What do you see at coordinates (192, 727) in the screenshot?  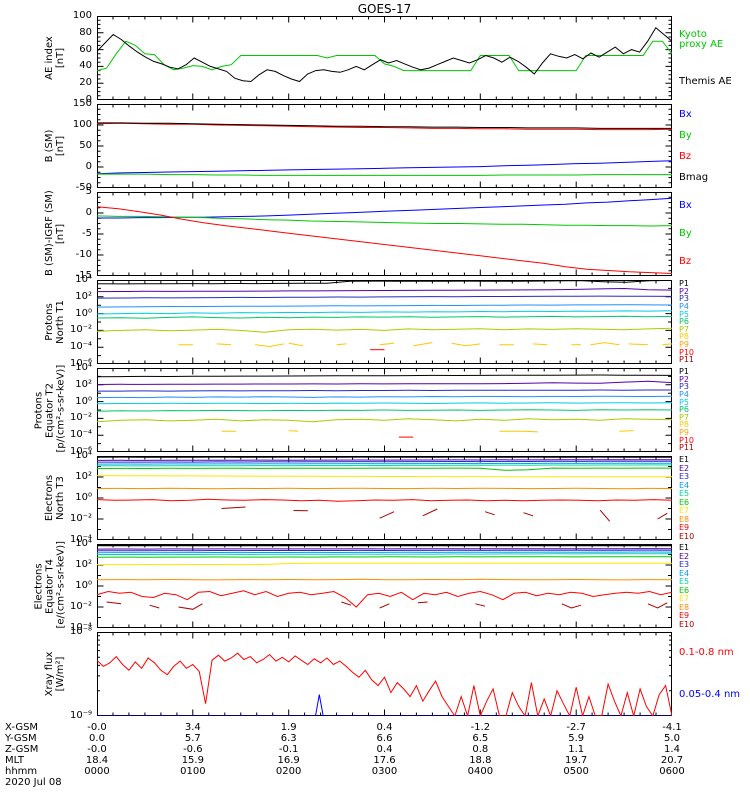 I see `axis-value-x-gsm: 3.4` at bounding box center [192, 727].